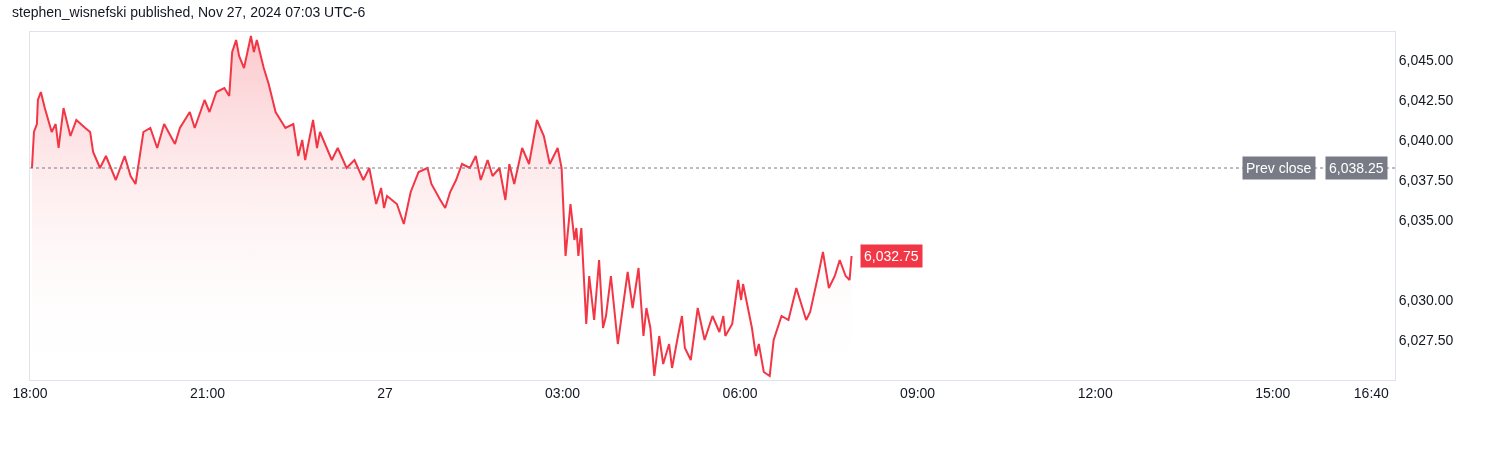 The width and height of the screenshot is (1500, 457). I want to click on annotation: 6,038.25, so click(1356, 168).